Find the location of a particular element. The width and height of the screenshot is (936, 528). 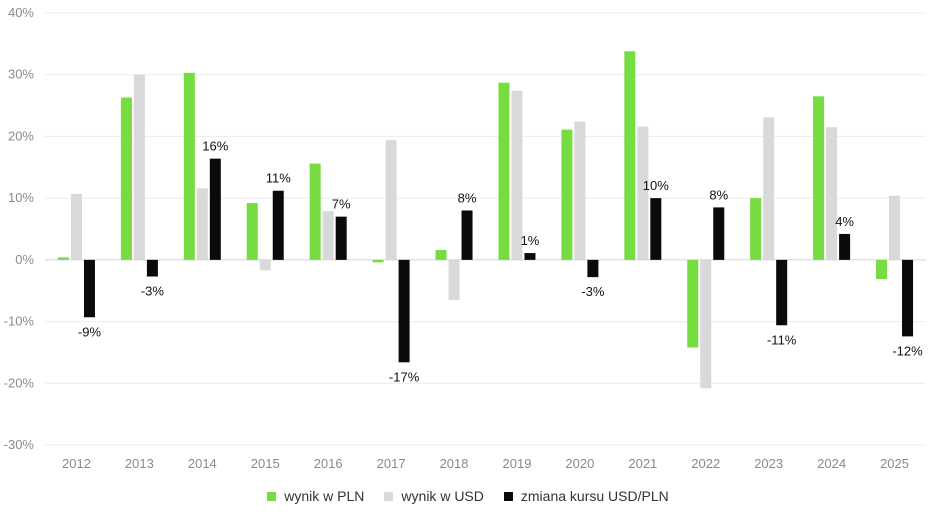

x-tick-label: 2017 is located at coordinates (391, 463).